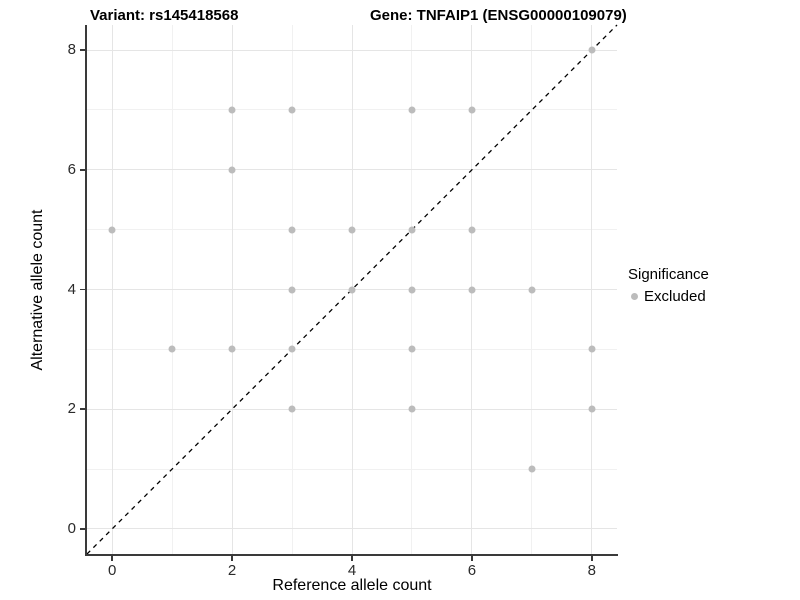 The height and width of the screenshot is (600, 800). I want to click on x-tick-label: 0, so click(112, 570).